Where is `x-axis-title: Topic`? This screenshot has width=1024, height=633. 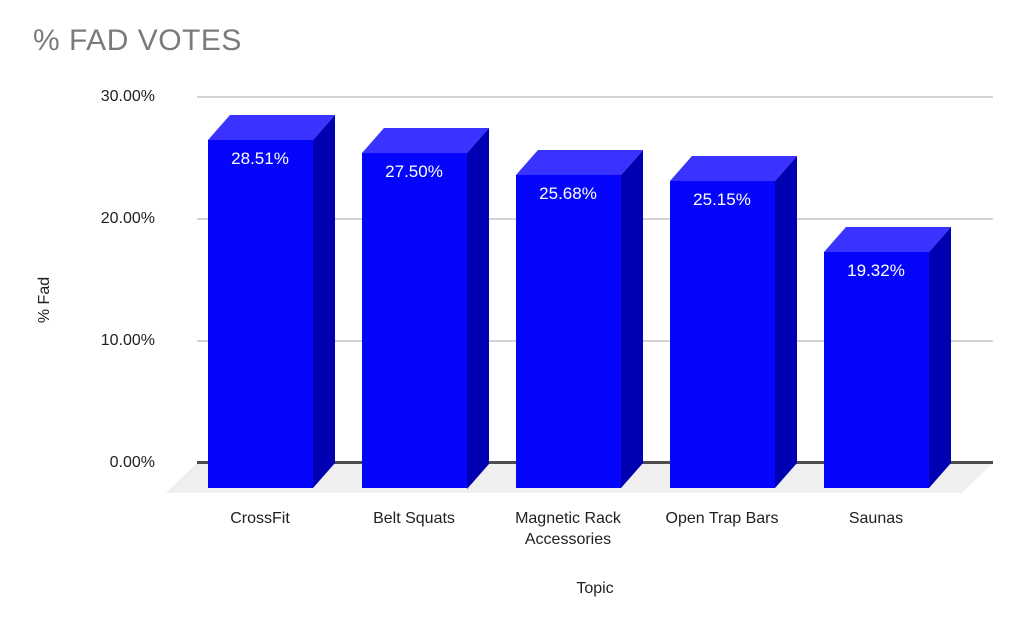 x-axis-title: Topic is located at coordinates (595, 588).